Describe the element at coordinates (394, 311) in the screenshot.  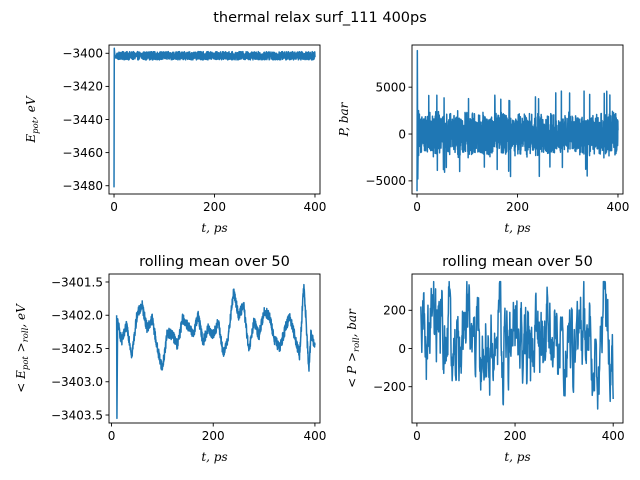
I see `y-tick-label: 200` at that location.